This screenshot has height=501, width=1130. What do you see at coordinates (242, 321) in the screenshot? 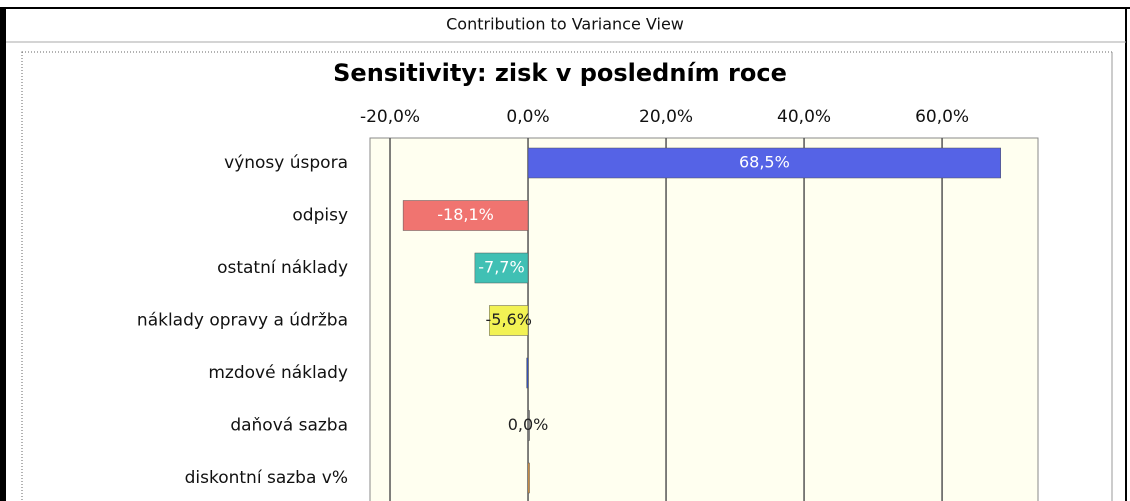
I see `y-tick-label: náklady opravy a údržba` at bounding box center [242, 321].